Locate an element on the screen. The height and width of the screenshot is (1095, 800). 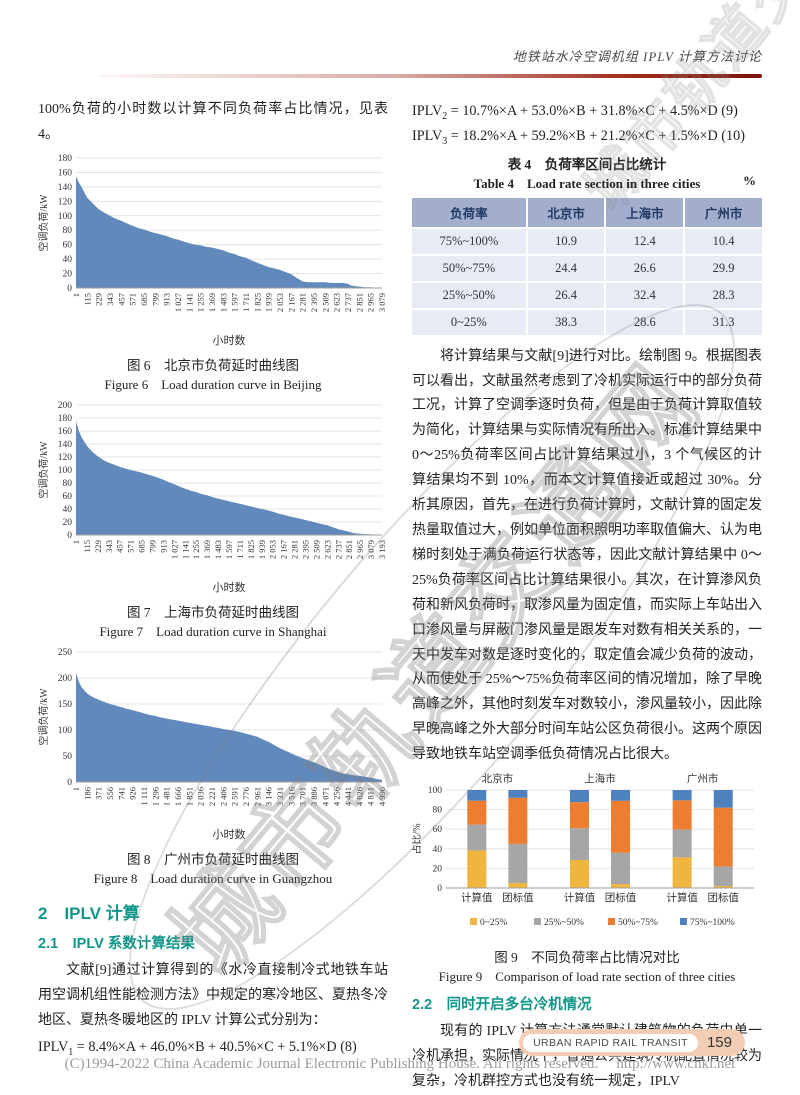
svg-text: 3 516 is located at coordinates (291, 796).